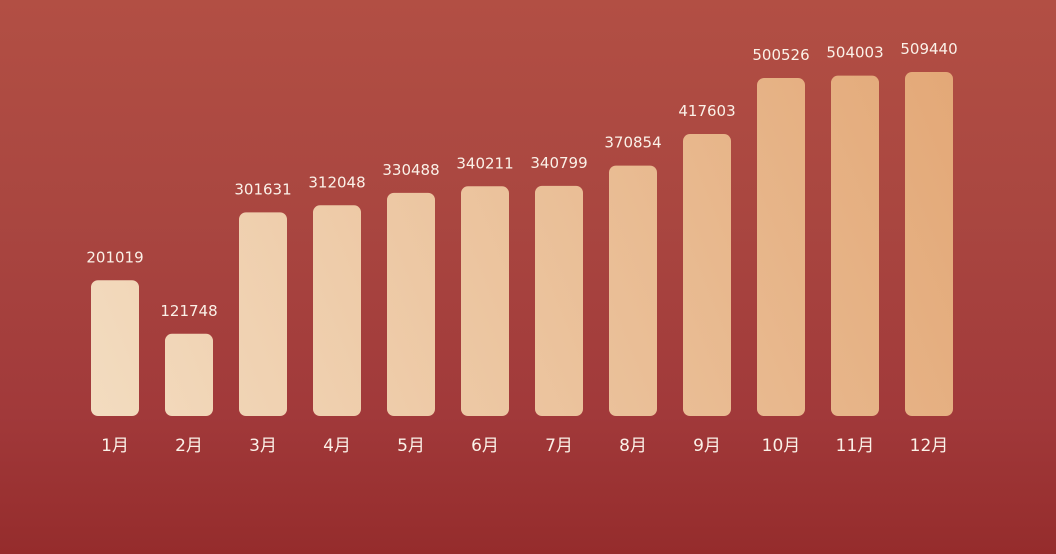 The height and width of the screenshot is (554, 1056). What do you see at coordinates (485, 446) in the screenshot?
I see `category-label-6: 6月` at bounding box center [485, 446].